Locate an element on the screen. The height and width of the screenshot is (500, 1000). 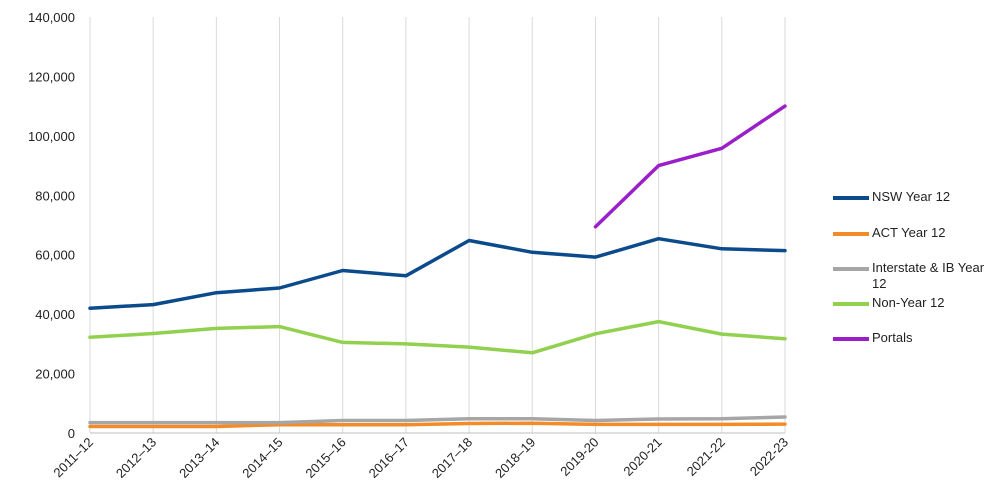
legend-label: Portals is located at coordinates (892, 337).